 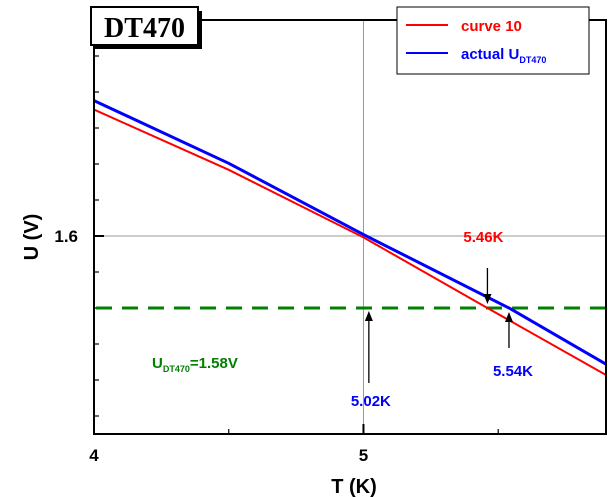 What do you see at coordinates (371, 401) in the screenshot?
I see `annotation-5-02k: 5.02K` at bounding box center [371, 401].